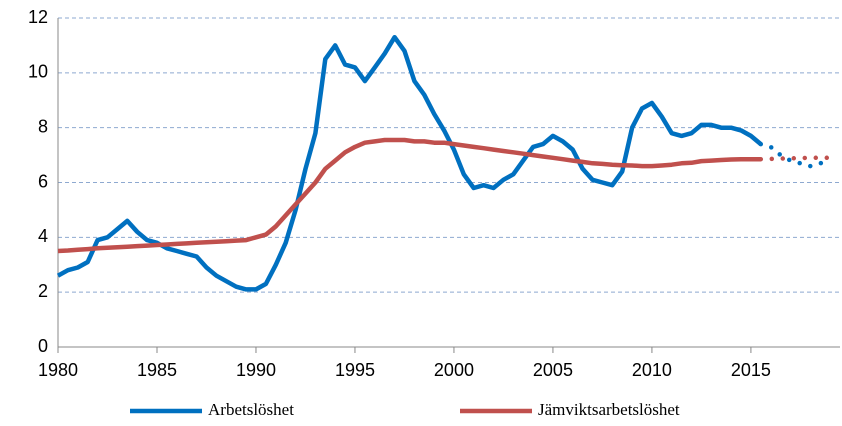 This screenshot has width=842, height=426. What do you see at coordinates (251, 409) in the screenshot?
I see `legend-label: Arbetslöshet` at bounding box center [251, 409].